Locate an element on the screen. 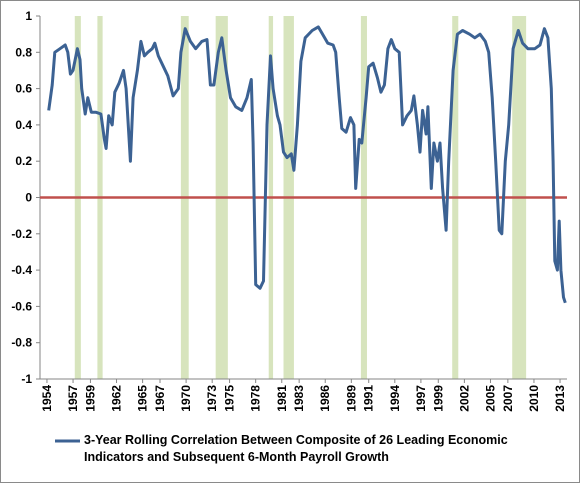 This screenshot has width=580, height=483. y-tick-label: -0.6 is located at coordinates (21, 306).